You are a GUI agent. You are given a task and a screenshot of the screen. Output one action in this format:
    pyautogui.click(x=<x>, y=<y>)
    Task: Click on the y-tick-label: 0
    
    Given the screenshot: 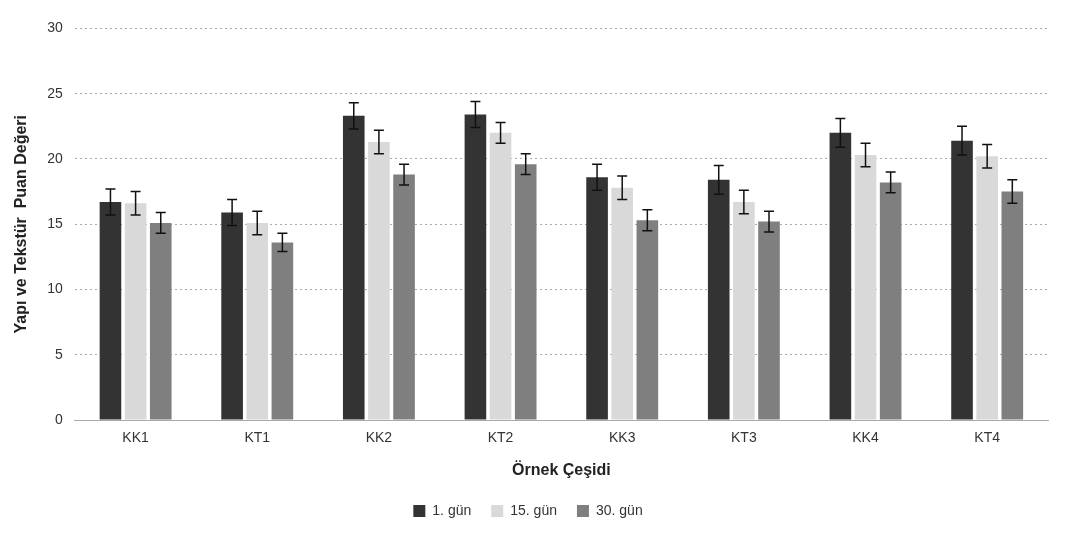 What is the action you would take?
    pyautogui.click(x=58, y=418)
    